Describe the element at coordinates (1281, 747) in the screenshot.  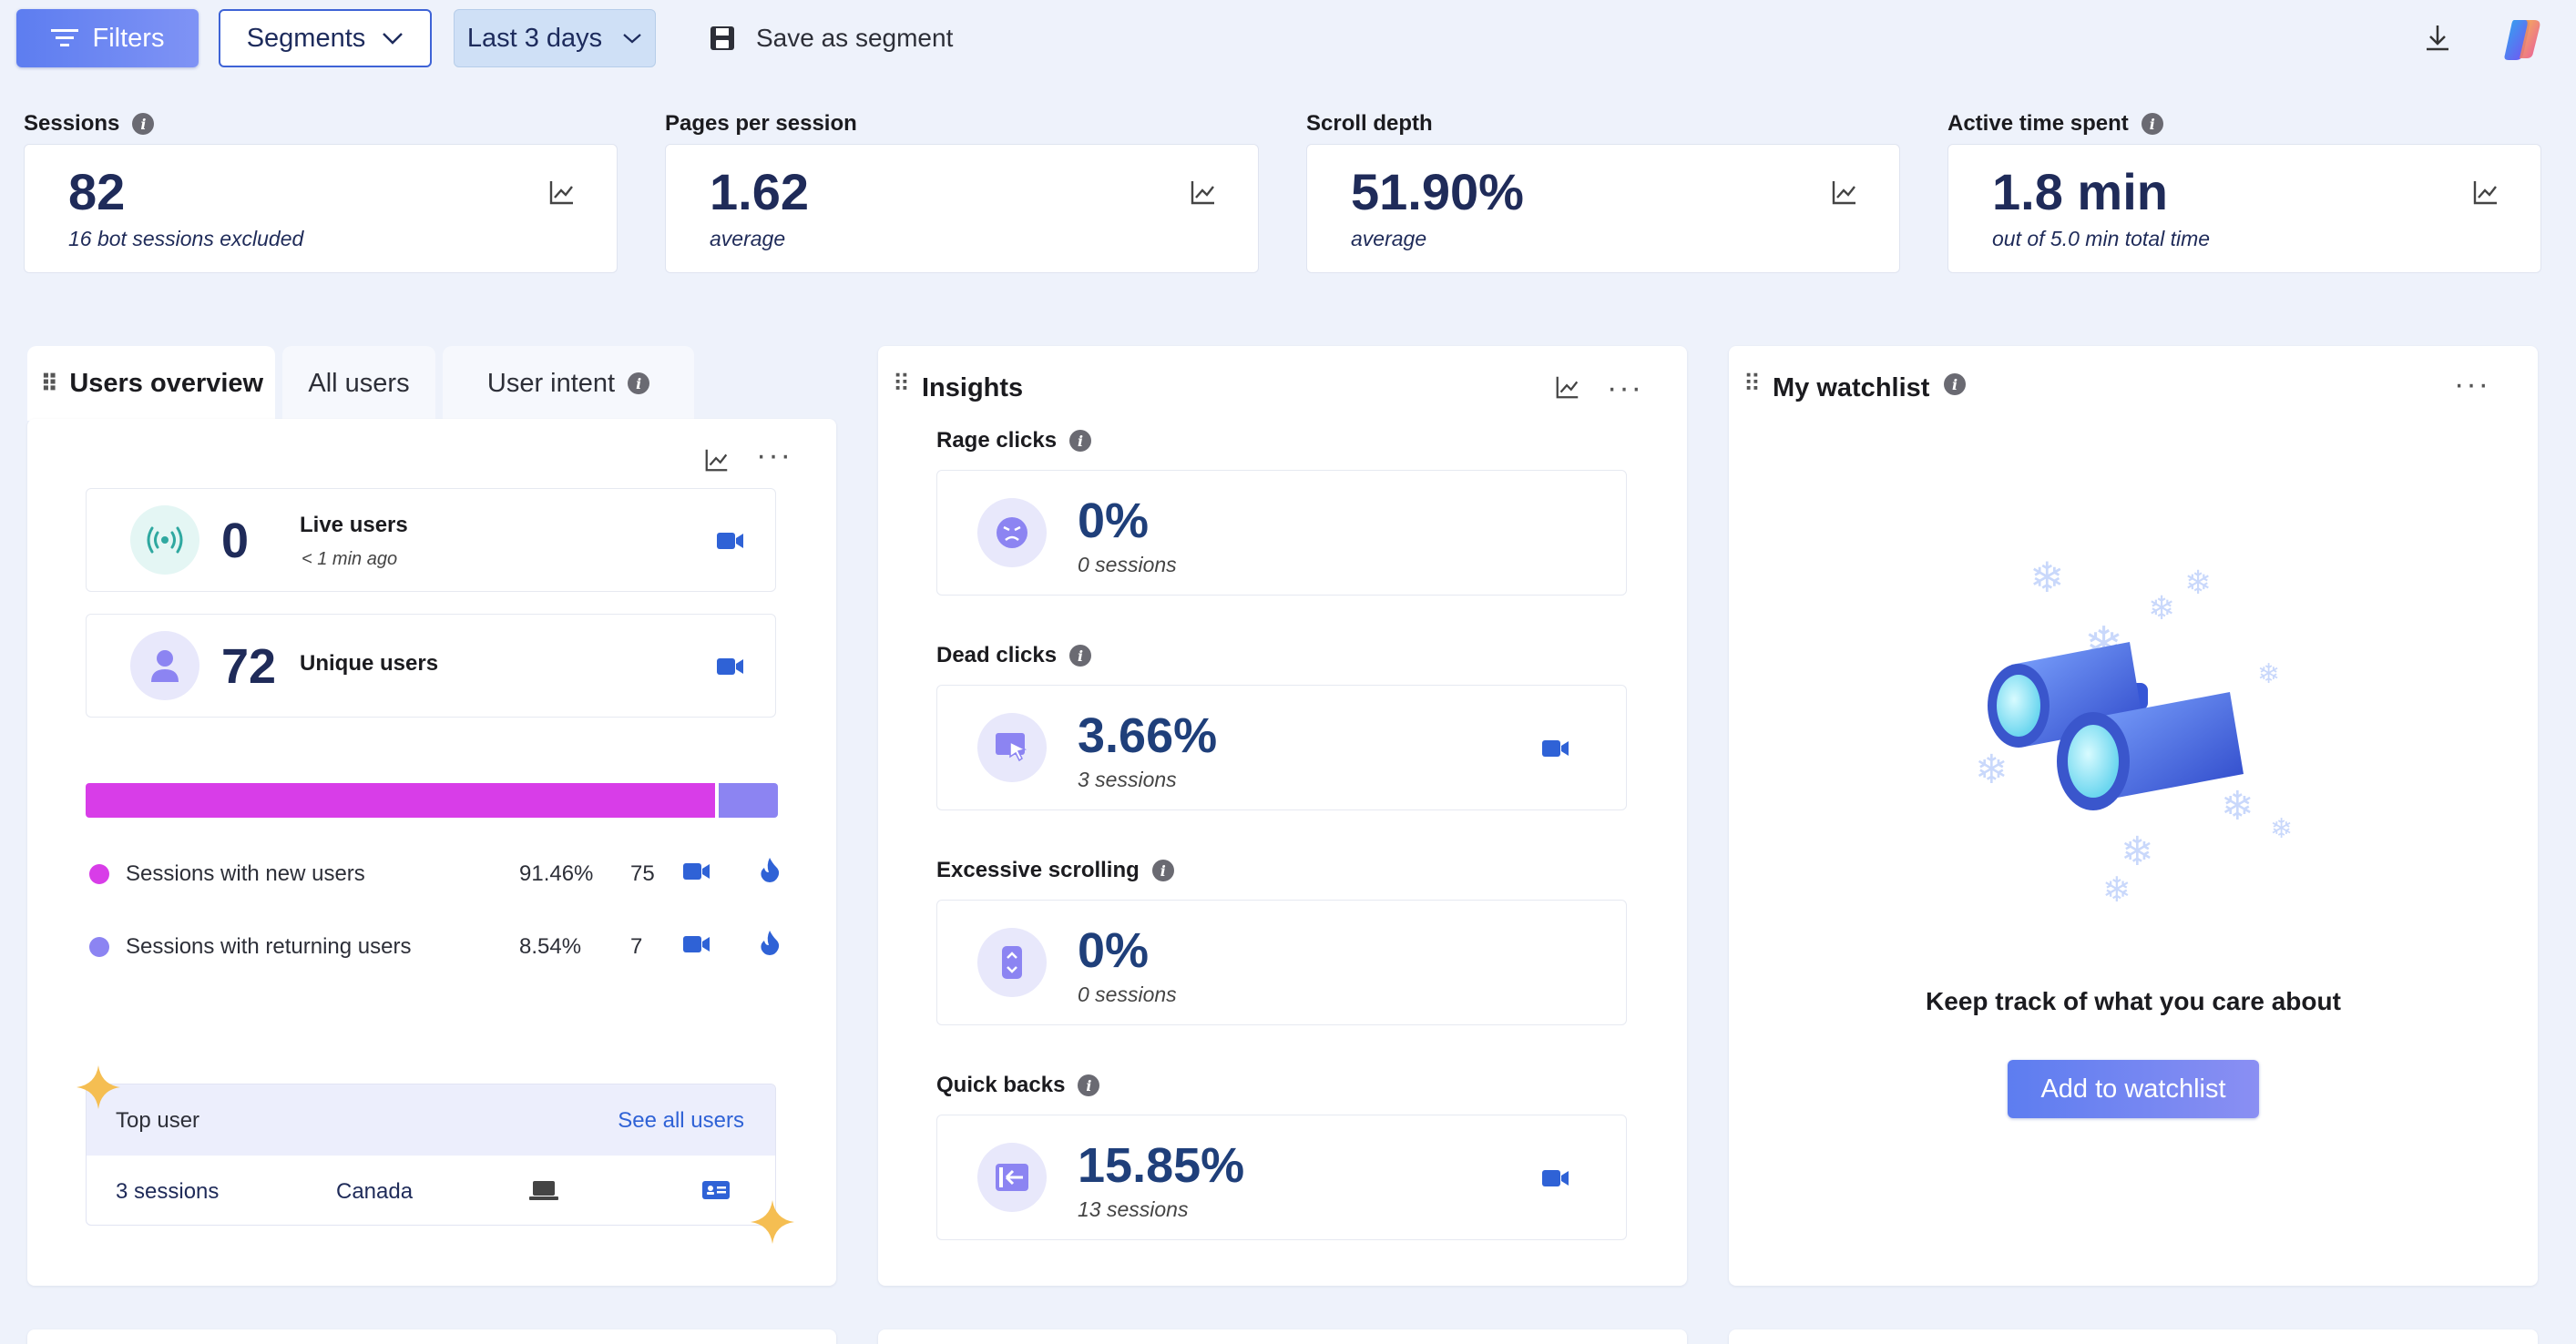
I see `dead-clicks-card: 3.66% 3 sessions` at that location.